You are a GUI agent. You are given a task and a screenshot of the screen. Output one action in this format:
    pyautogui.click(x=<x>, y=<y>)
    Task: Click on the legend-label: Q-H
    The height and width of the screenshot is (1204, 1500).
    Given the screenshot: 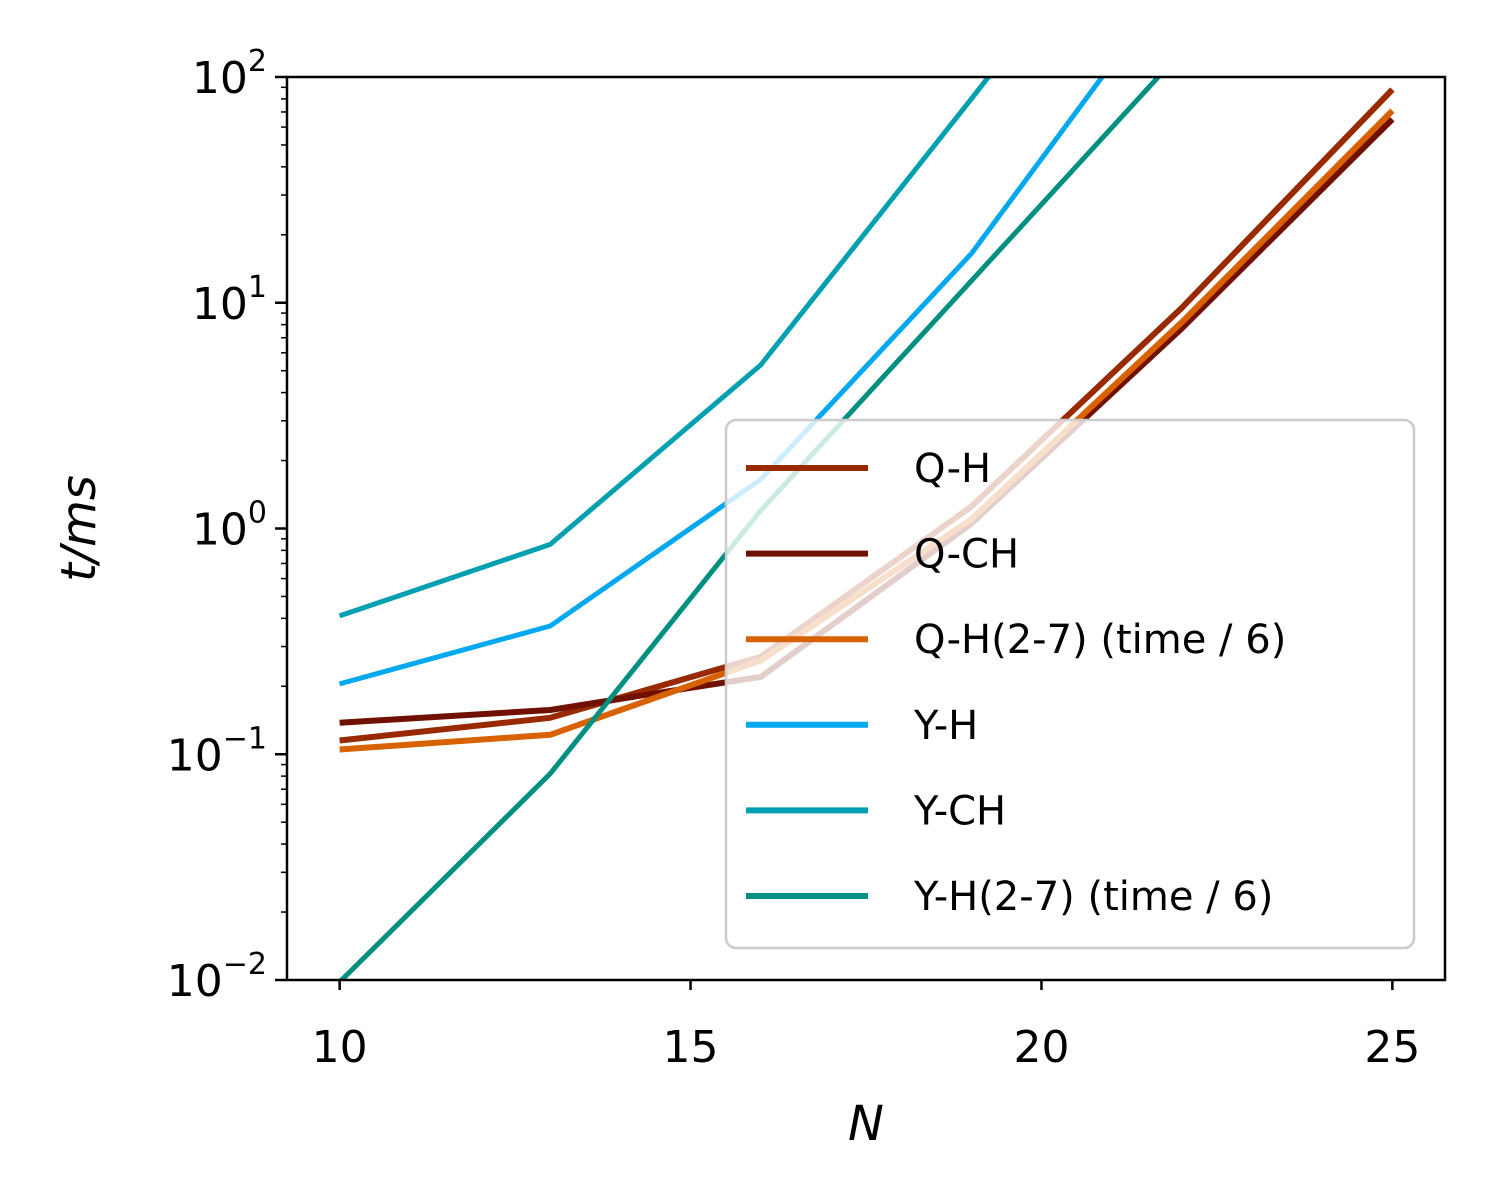 What is the action you would take?
    pyautogui.click(x=952, y=469)
    